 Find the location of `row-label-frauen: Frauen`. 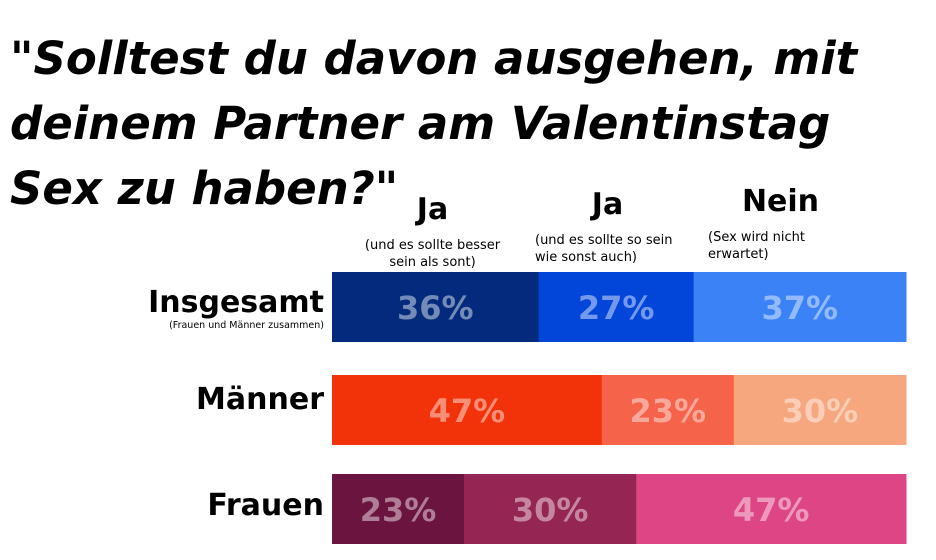

row-label-frauen: Frauen is located at coordinates (265, 506).